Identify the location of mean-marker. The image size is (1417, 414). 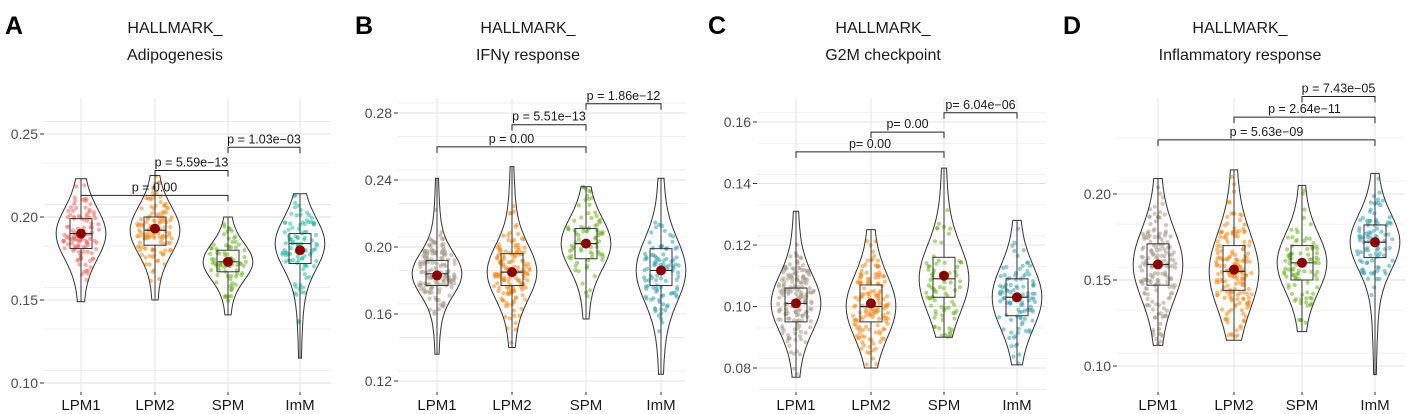
(944, 275).